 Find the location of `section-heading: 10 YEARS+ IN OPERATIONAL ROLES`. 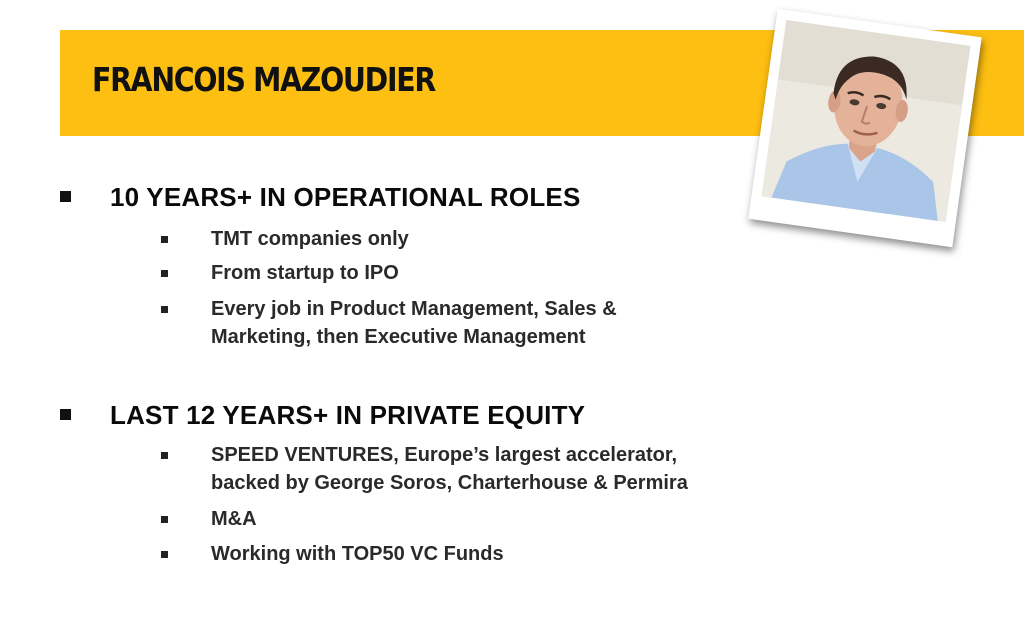

section-heading: 10 YEARS+ IN OPERATIONAL ROLES is located at coordinates (345, 197).